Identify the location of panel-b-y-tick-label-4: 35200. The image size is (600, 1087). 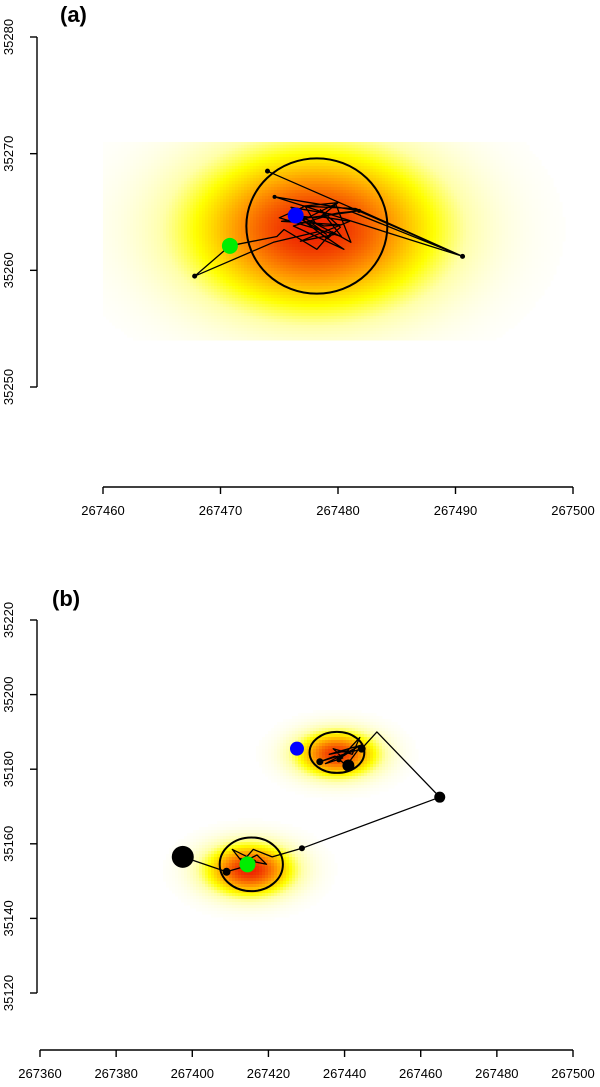
(8, 695).